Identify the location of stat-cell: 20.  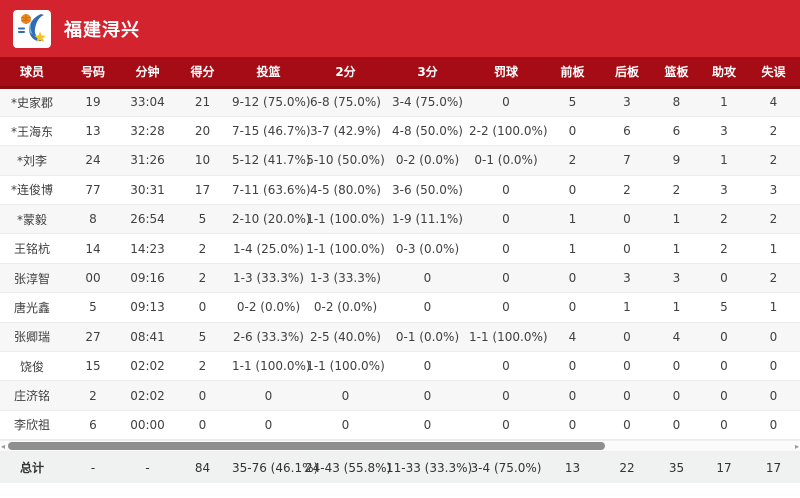
(202, 131).